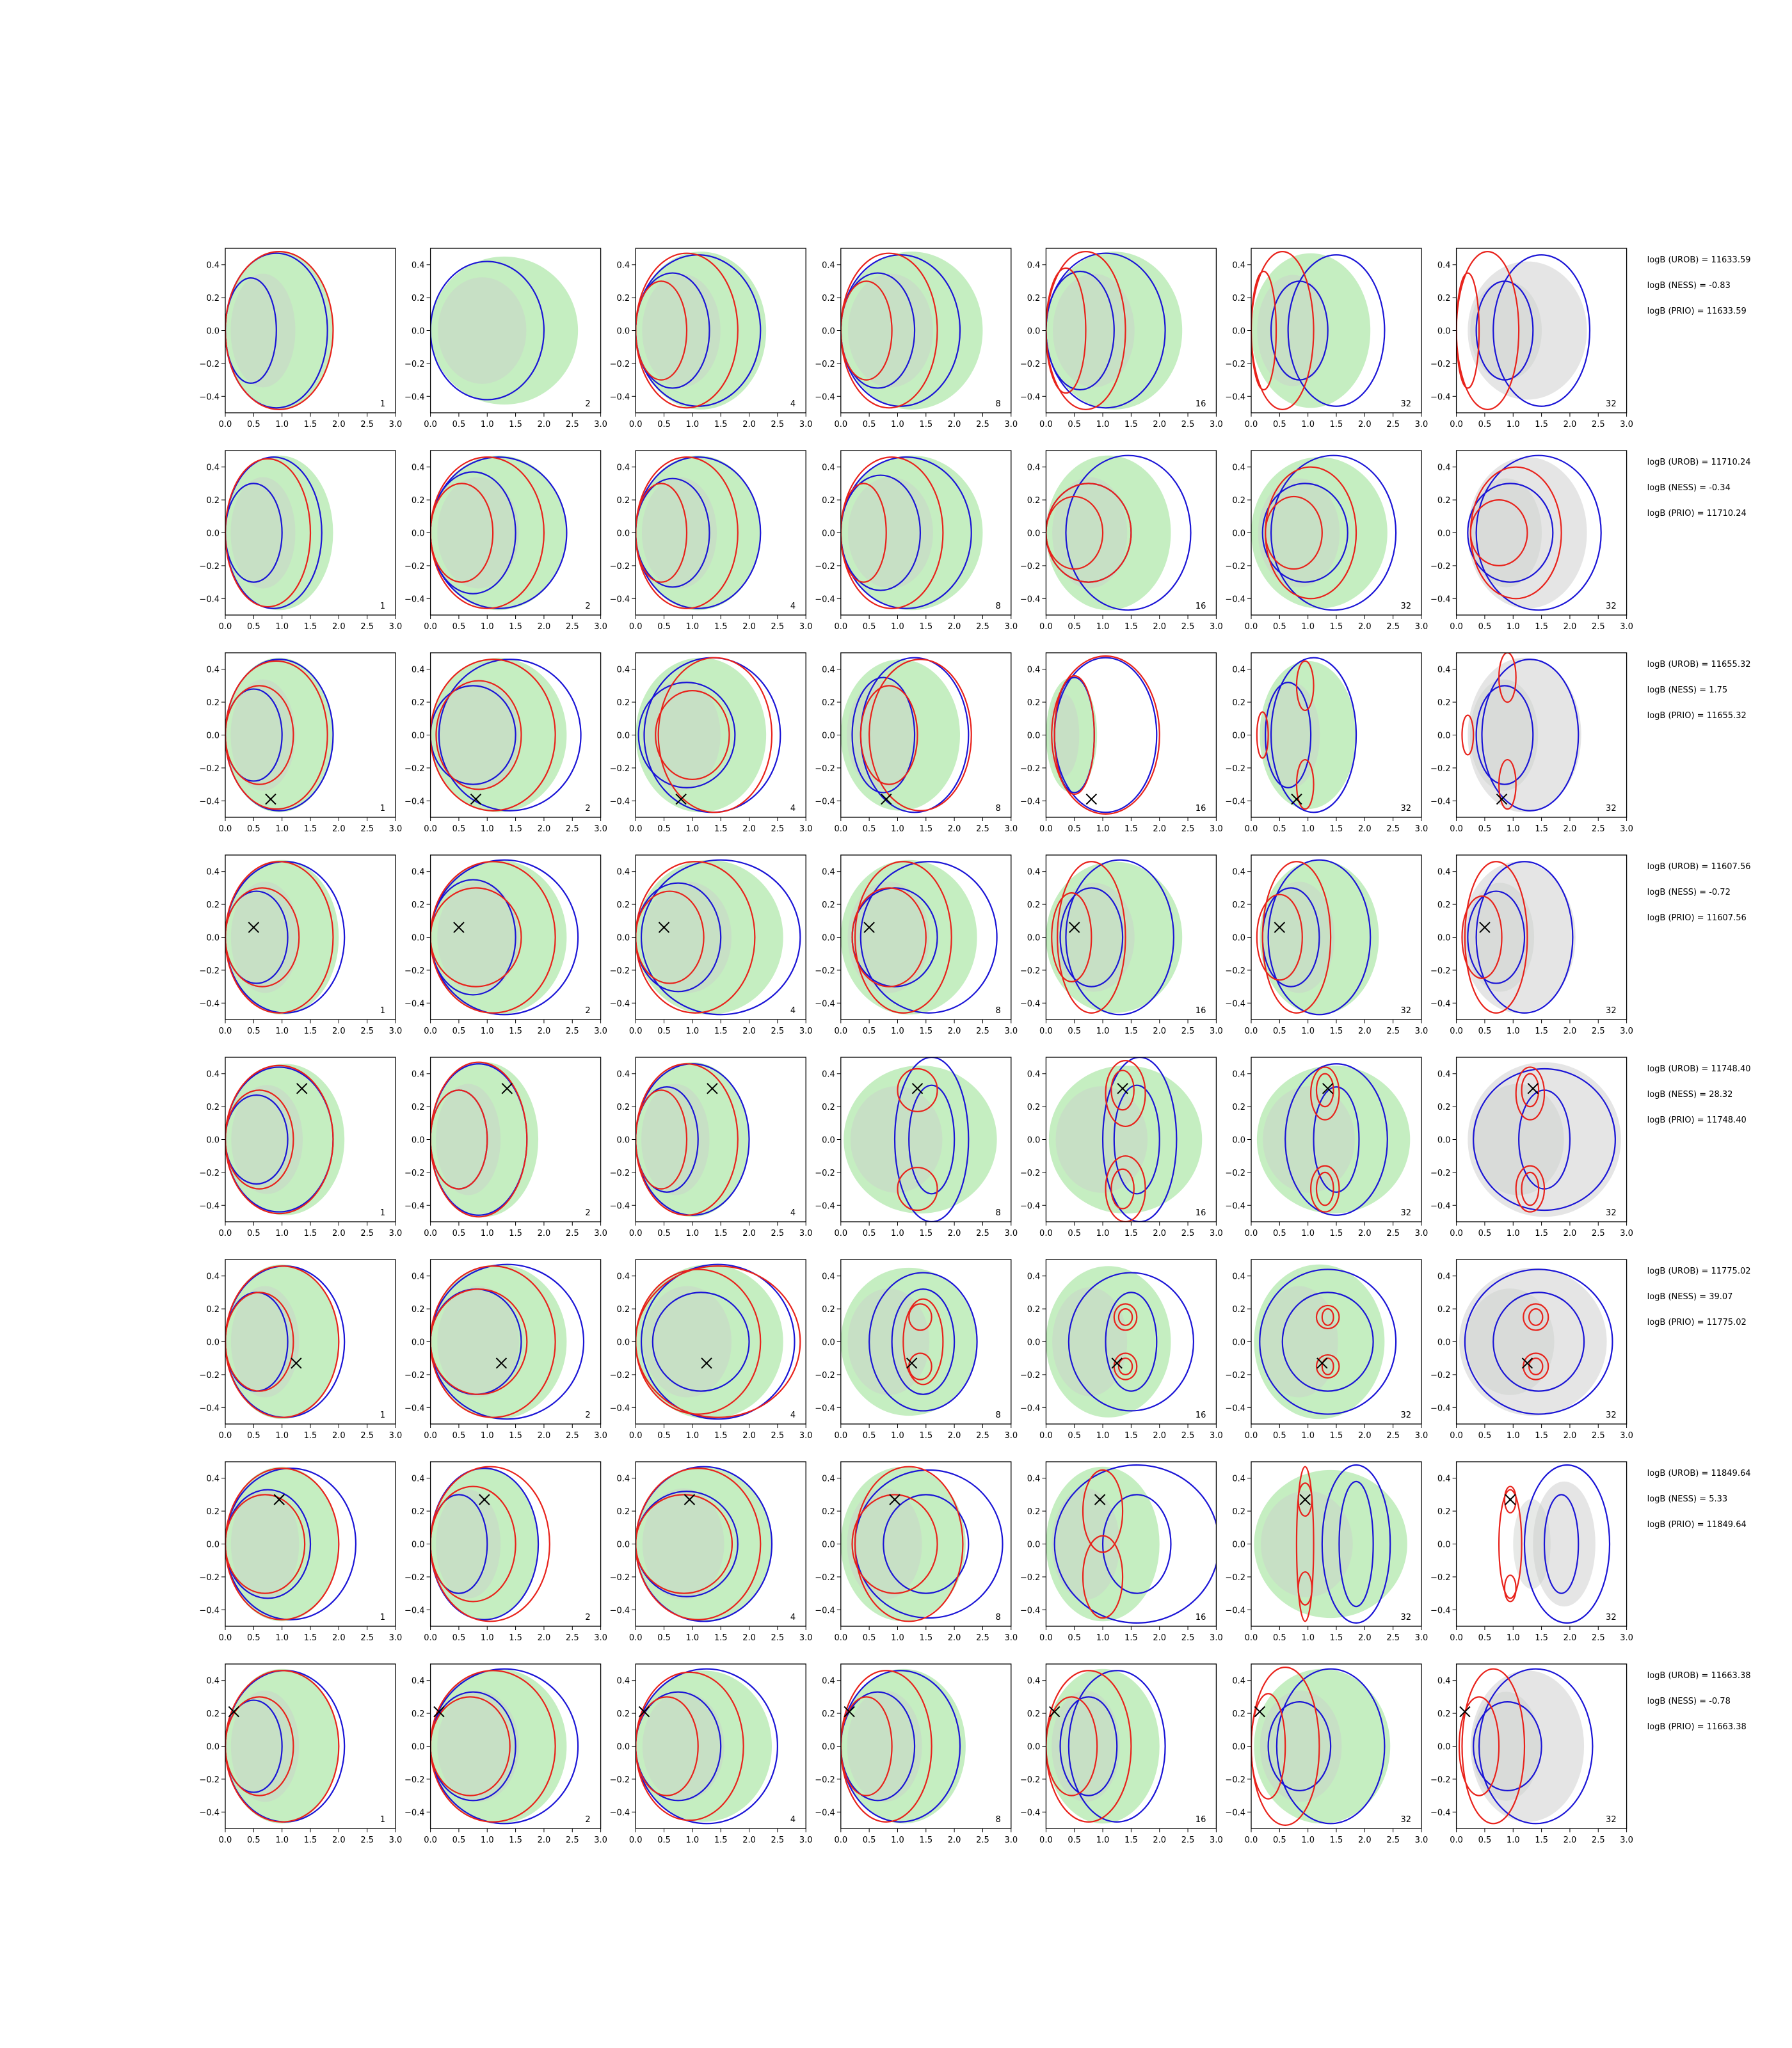 The width and height of the screenshot is (1792, 2048). Describe the element at coordinates (1611, 404) in the screenshot. I see `subplot-index-label: 32` at that location.